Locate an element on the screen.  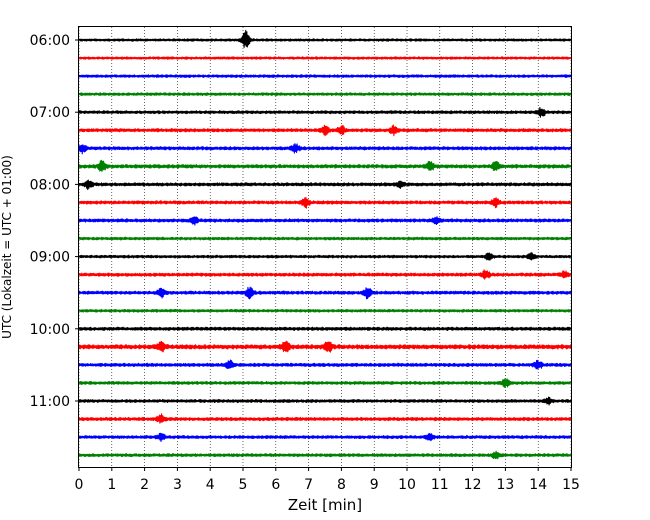
x-tick-label: 5 is located at coordinates (243, 485).